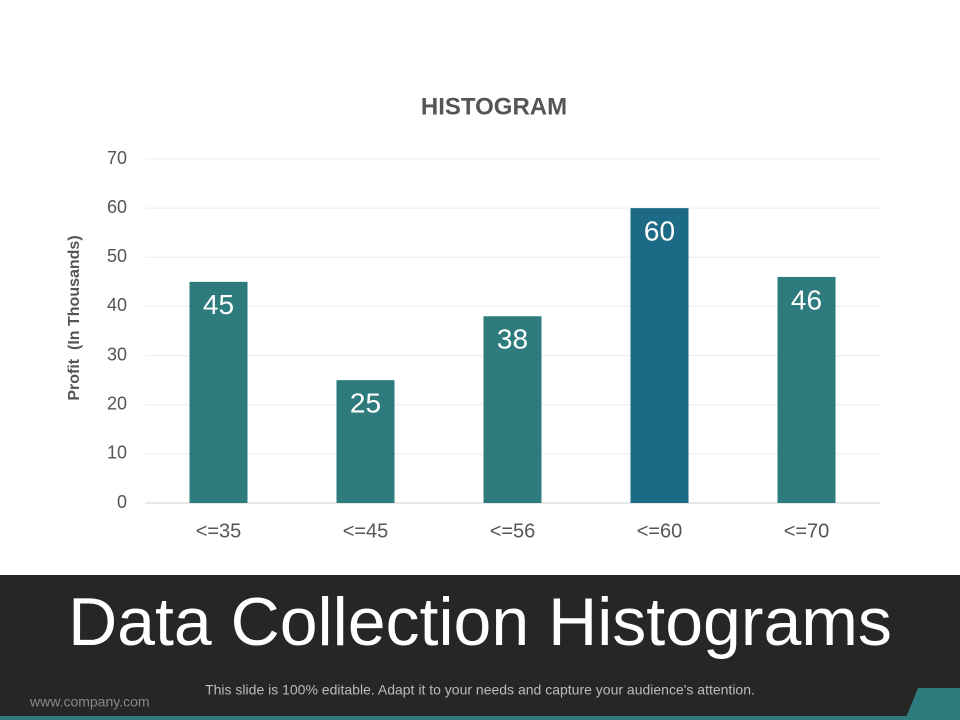 This screenshot has width=960, height=720. What do you see at coordinates (74, 317) in the screenshot?
I see `y-axis-label: Profit (In Thousands)` at bounding box center [74, 317].